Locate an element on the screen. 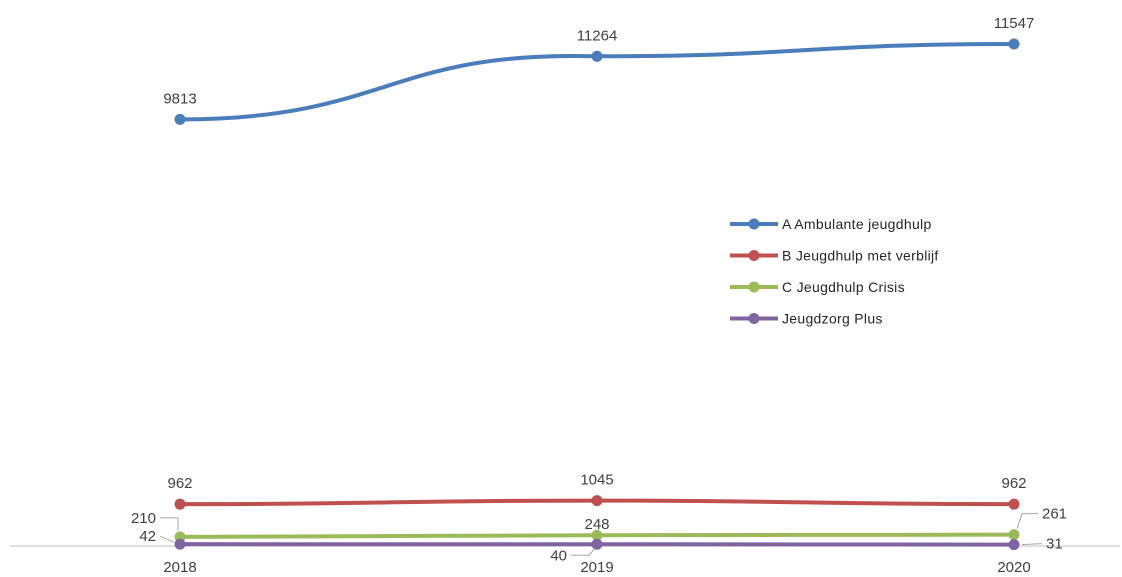 This screenshot has height=577, width=1122. legend-label: Jeugdzorg Plus is located at coordinates (832, 319).